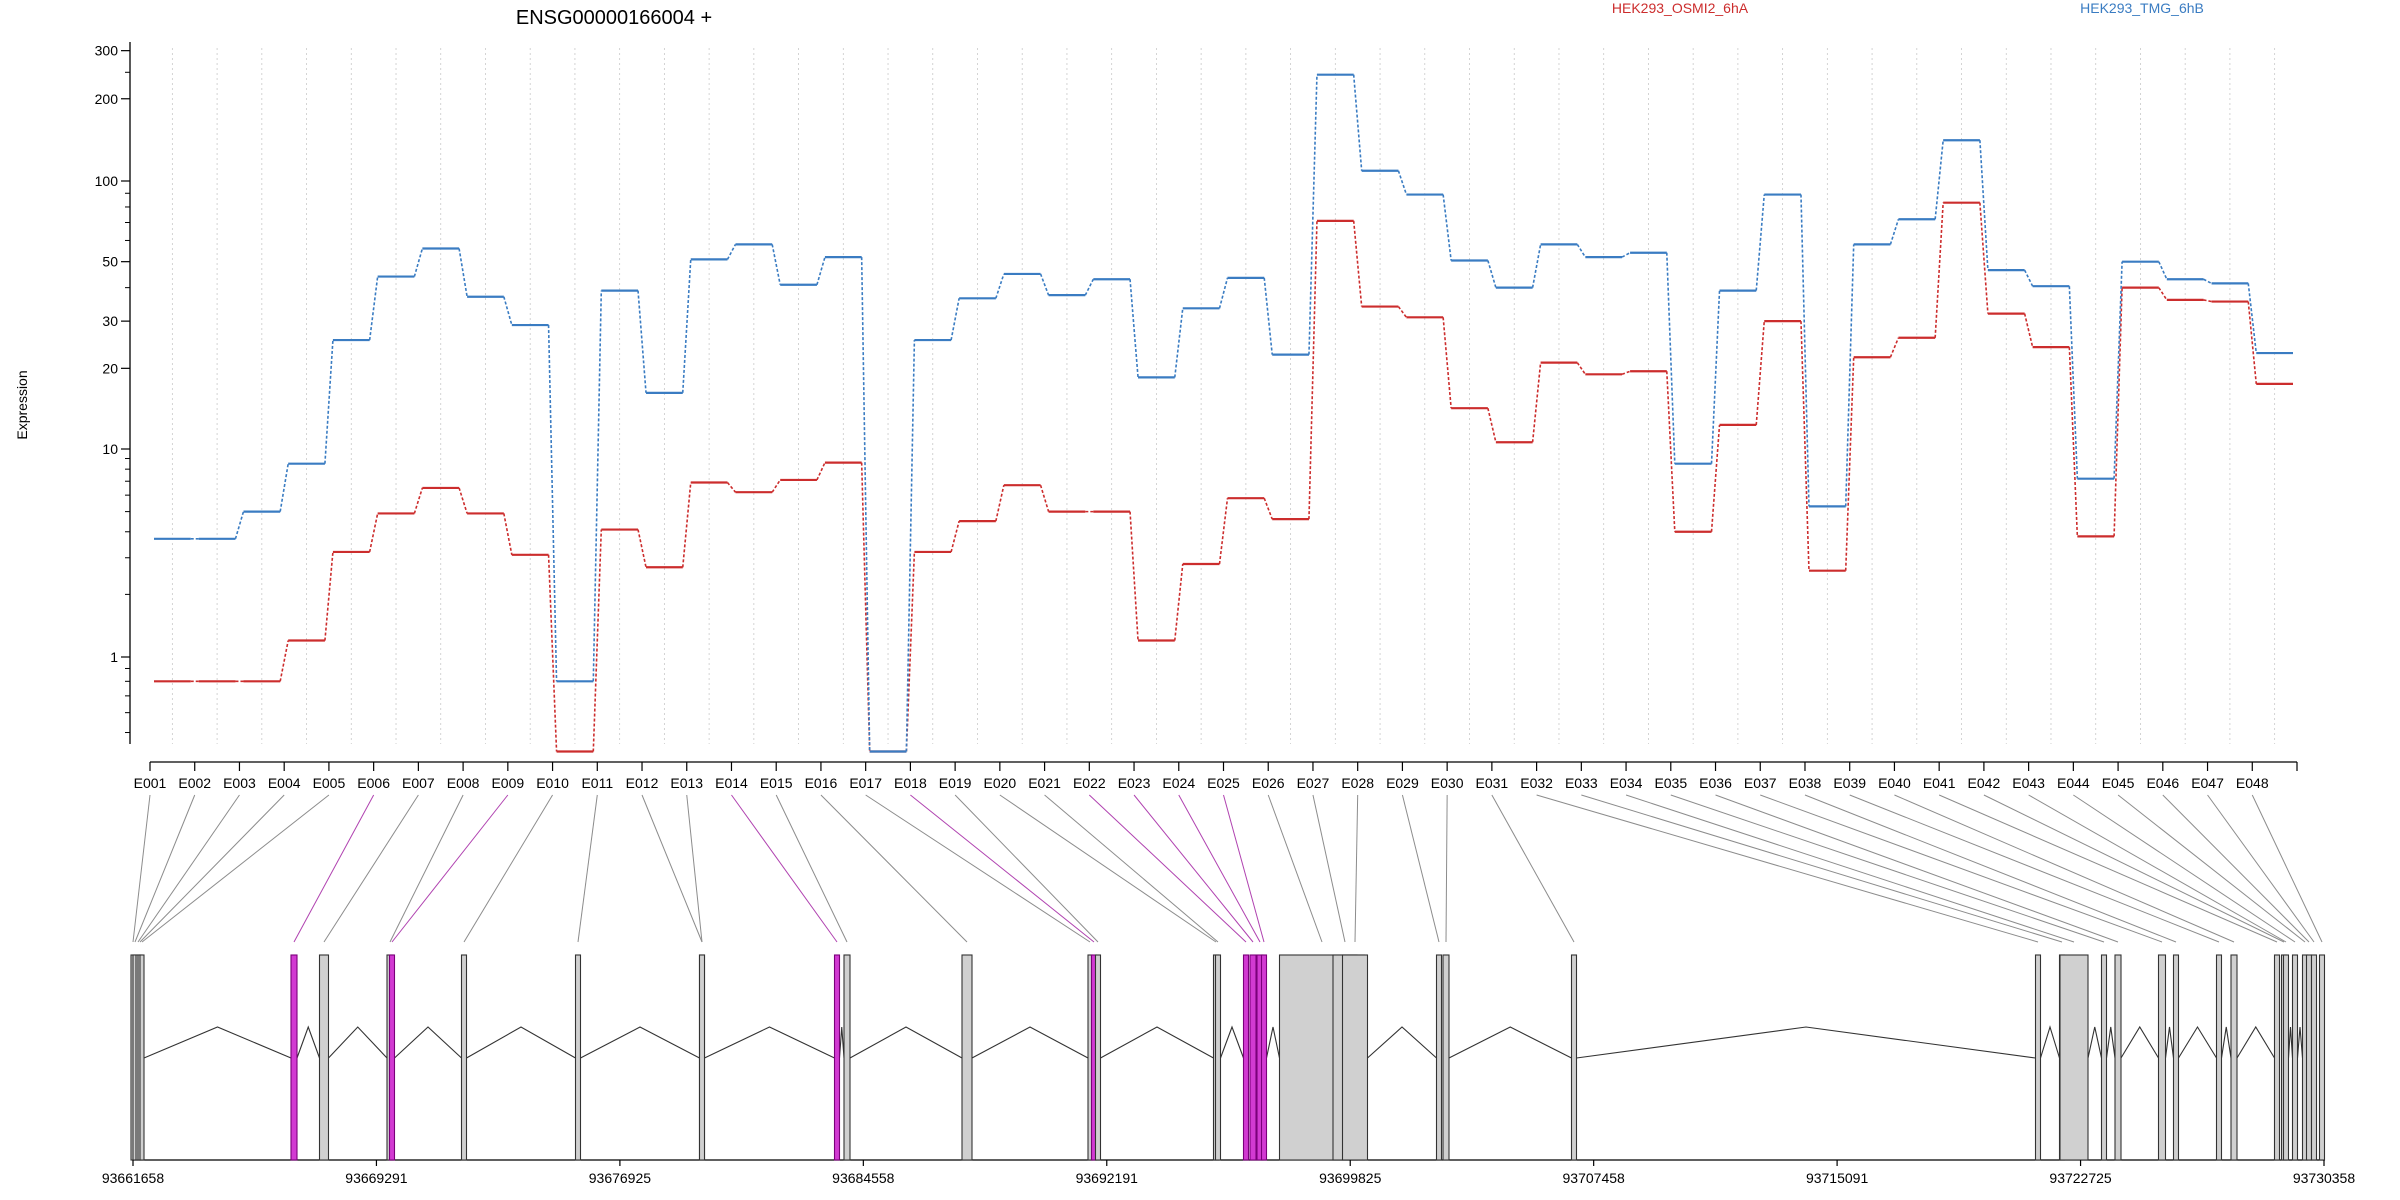  What do you see at coordinates (329, 783) in the screenshot?
I see `exon-label: E005` at bounding box center [329, 783].